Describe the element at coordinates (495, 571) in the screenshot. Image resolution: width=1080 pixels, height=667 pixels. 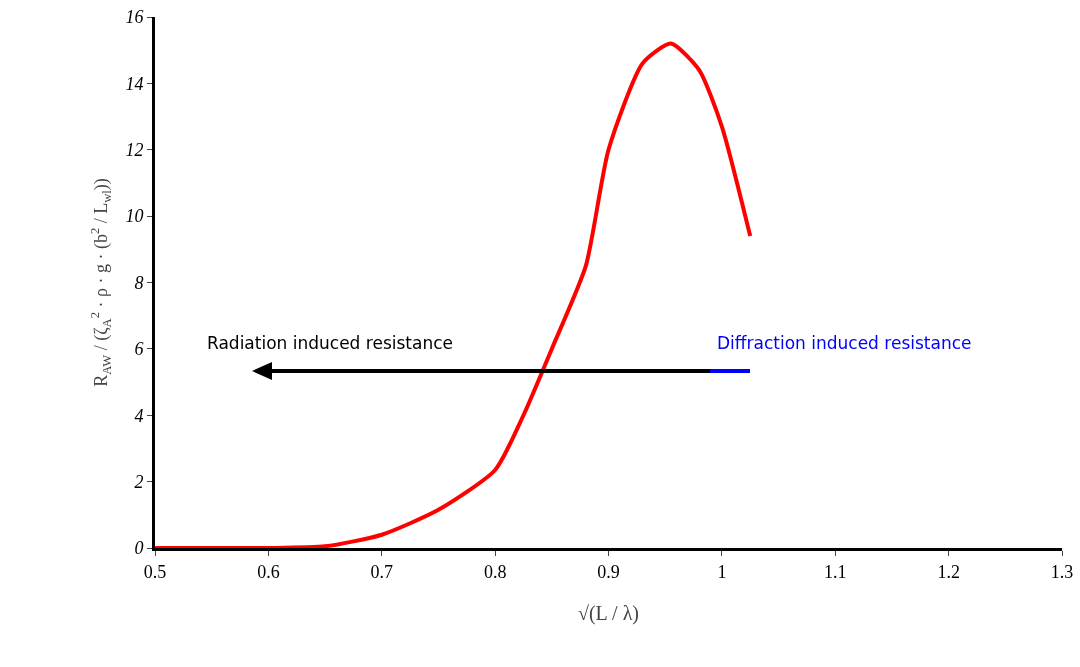
I see `x-tick-label: 0.8` at that location.